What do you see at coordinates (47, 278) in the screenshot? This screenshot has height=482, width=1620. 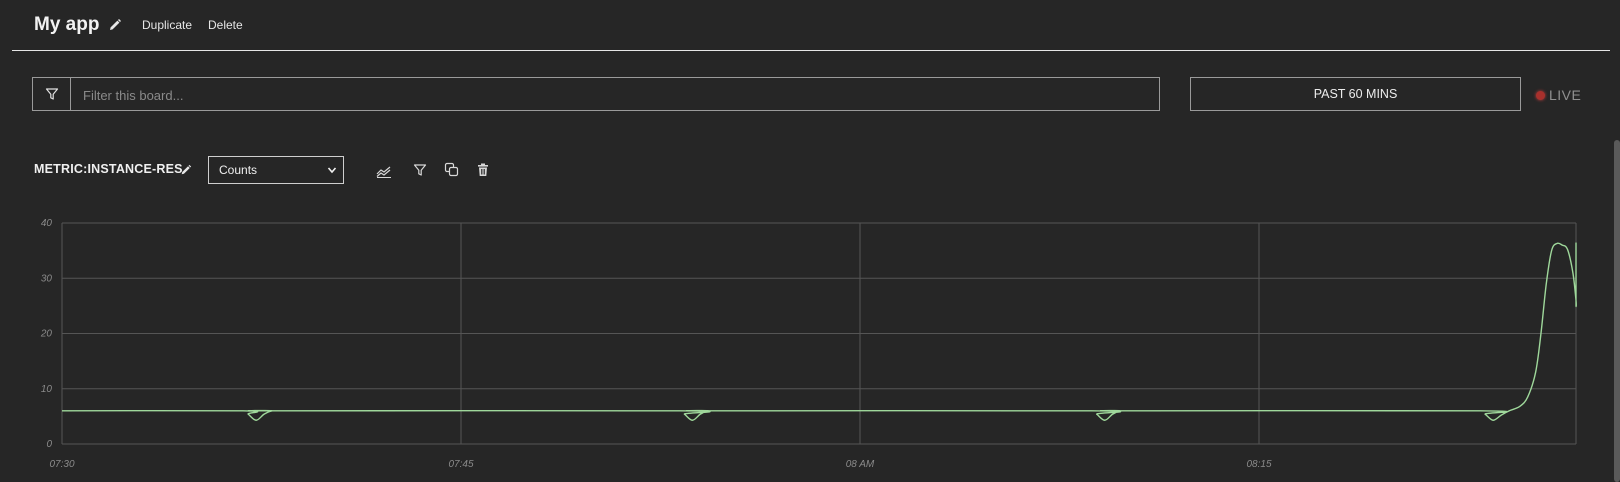 I see `y-tick-label: 30` at bounding box center [47, 278].